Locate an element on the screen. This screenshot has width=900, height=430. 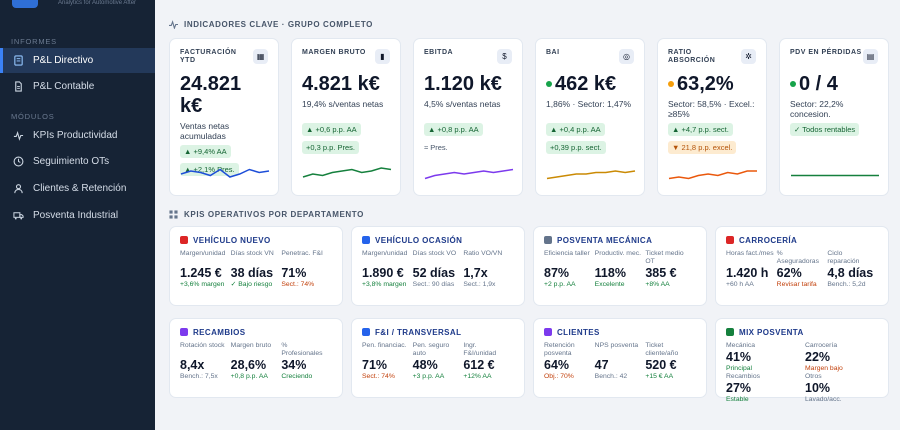
kpi-delta-badge: ≈ Pres. is located at coordinates (436, 147).